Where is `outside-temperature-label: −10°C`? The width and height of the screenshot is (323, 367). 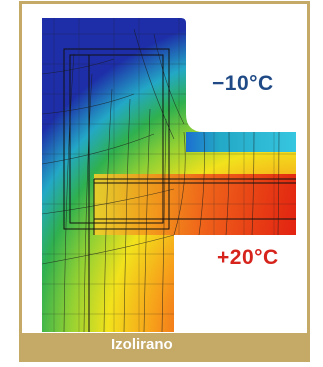 outside-temperature-label: −10°C is located at coordinates (243, 83).